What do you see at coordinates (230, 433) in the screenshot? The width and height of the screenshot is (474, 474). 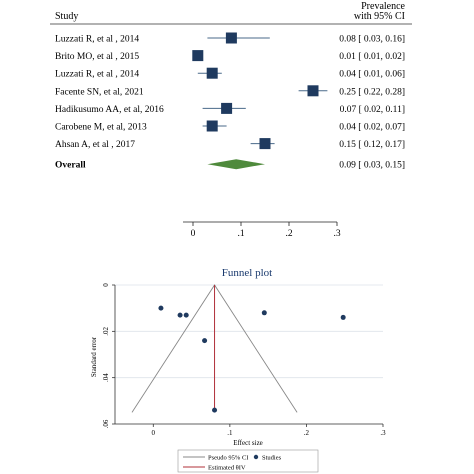 I see `funnel-x-tick-label: .1` at bounding box center [230, 433].